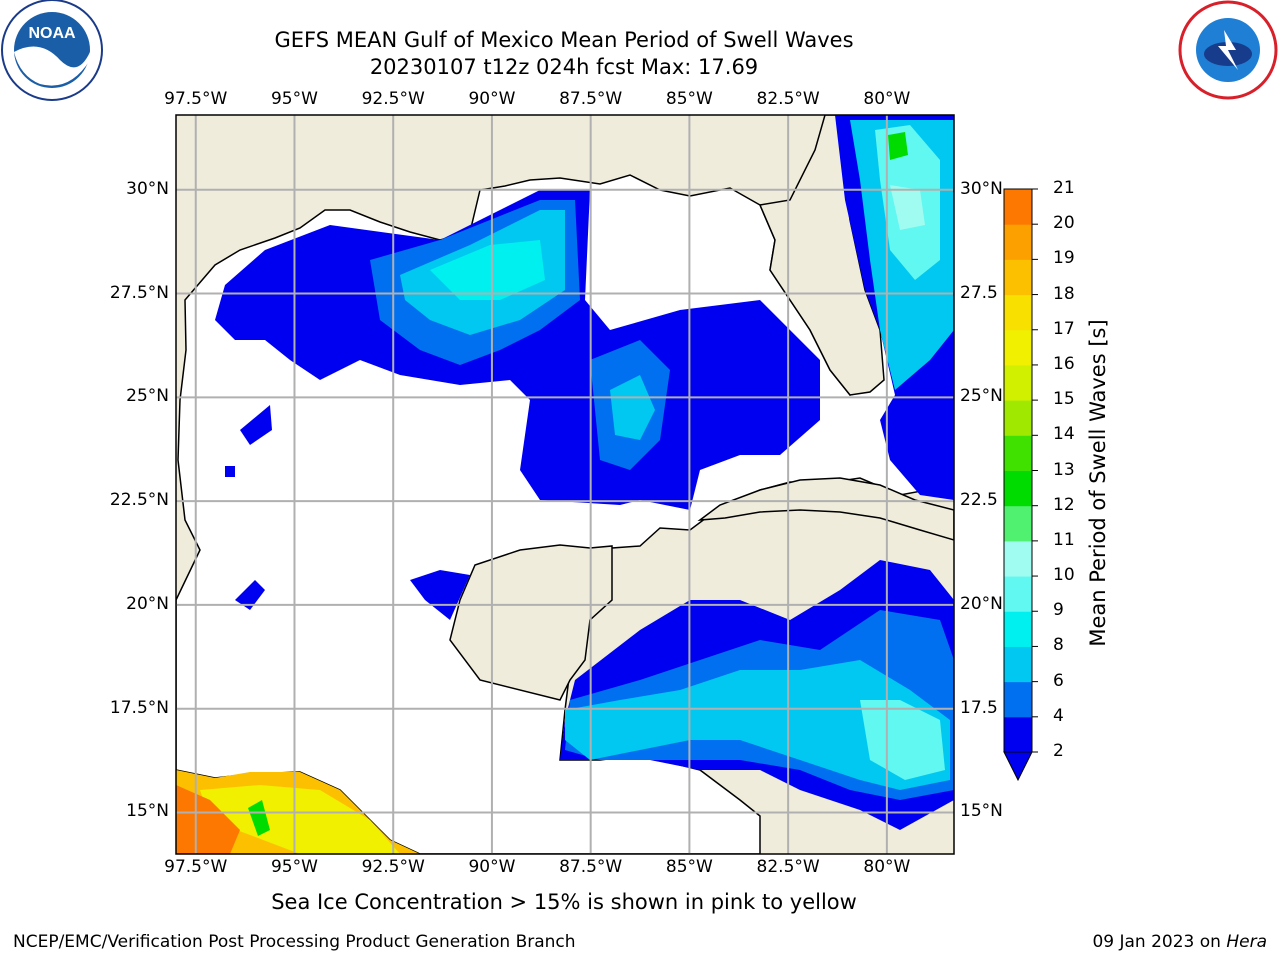 The height and width of the screenshot is (960, 1280). Describe the element at coordinates (979, 500) in the screenshot. I see `lat-tick-label: 22.5` at that location.